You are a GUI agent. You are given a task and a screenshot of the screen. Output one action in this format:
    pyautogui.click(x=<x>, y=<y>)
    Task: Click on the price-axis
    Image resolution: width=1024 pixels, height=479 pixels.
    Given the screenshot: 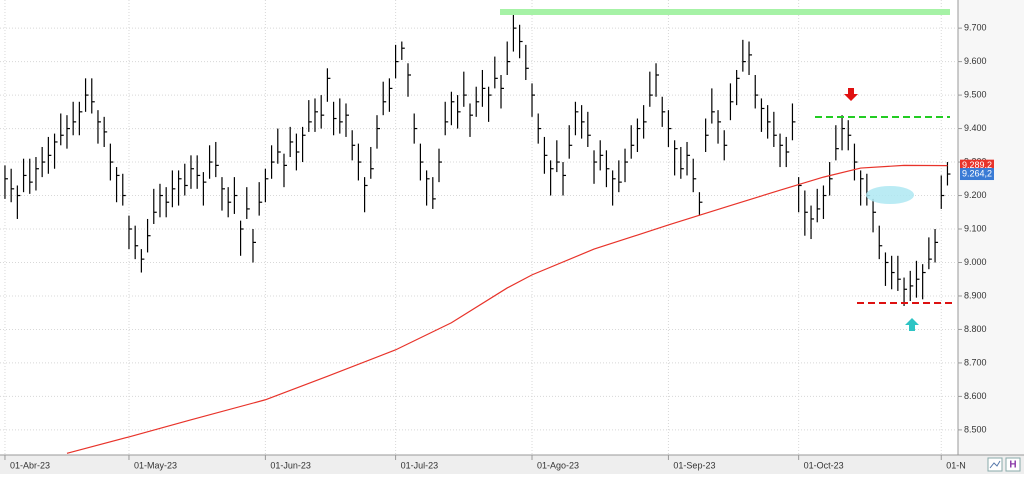 What is the action you would take?
    pyautogui.click(x=991, y=227)
    